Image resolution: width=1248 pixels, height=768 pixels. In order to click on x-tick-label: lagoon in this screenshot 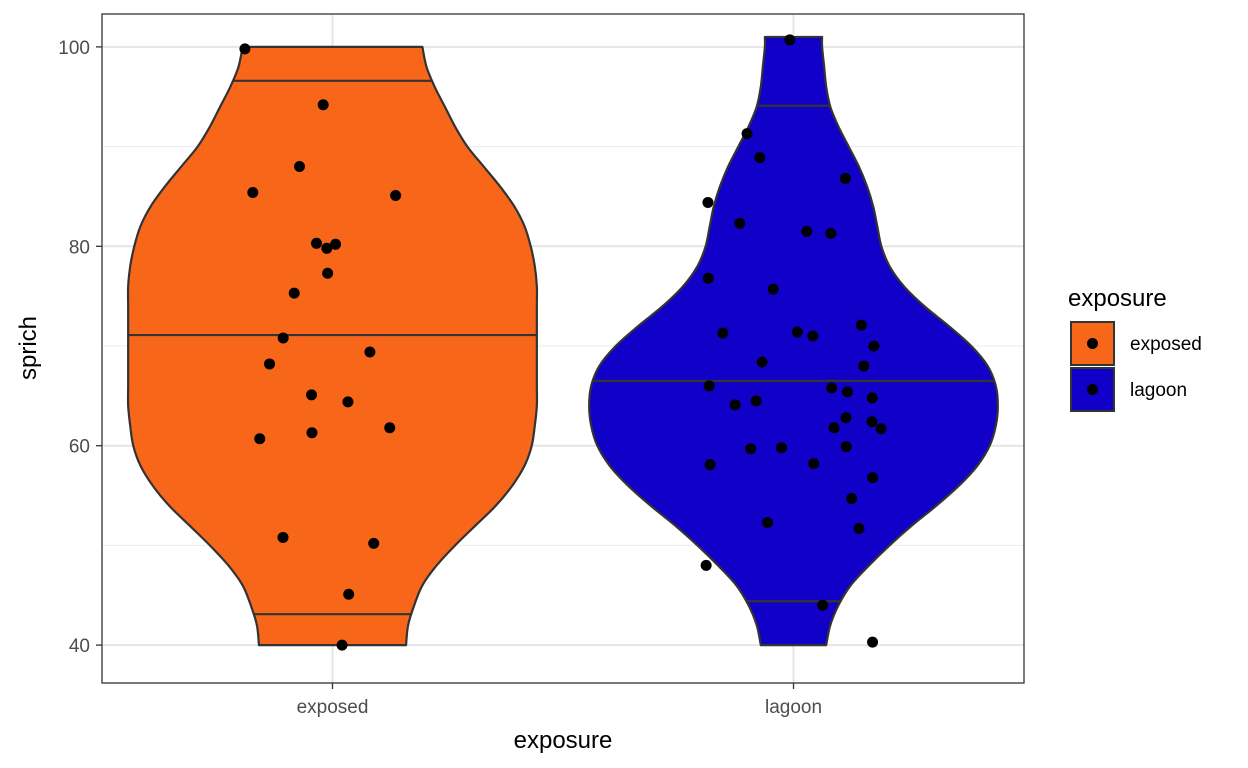, I will do `click(793, 707)`.